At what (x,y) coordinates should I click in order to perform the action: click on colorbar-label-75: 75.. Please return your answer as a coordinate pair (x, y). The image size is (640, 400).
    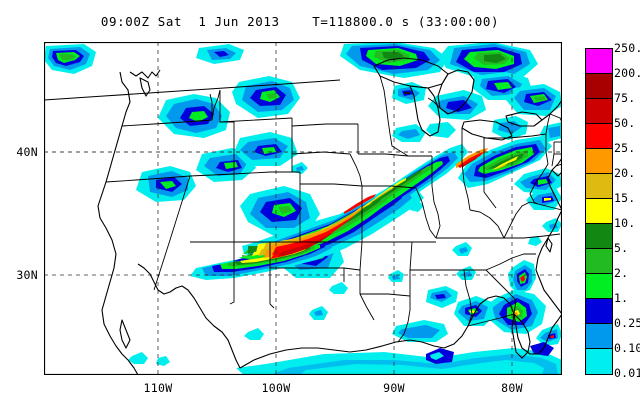
    Looking at the image, I should click on (625, 98).